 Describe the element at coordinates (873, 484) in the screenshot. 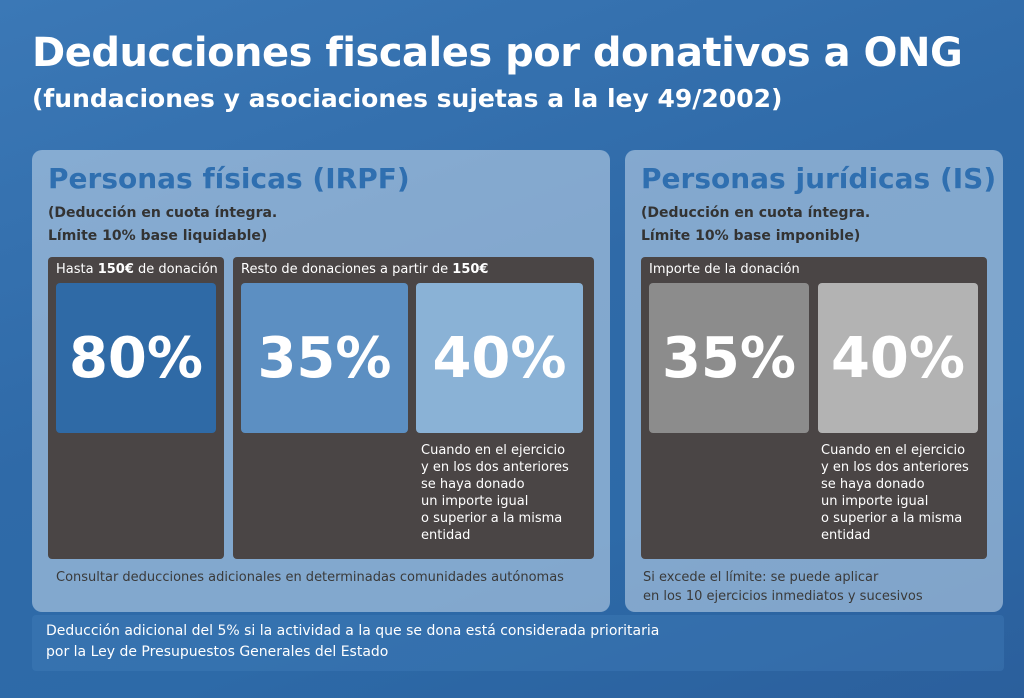

I see `is-condition-line: se haya donado` at that location.